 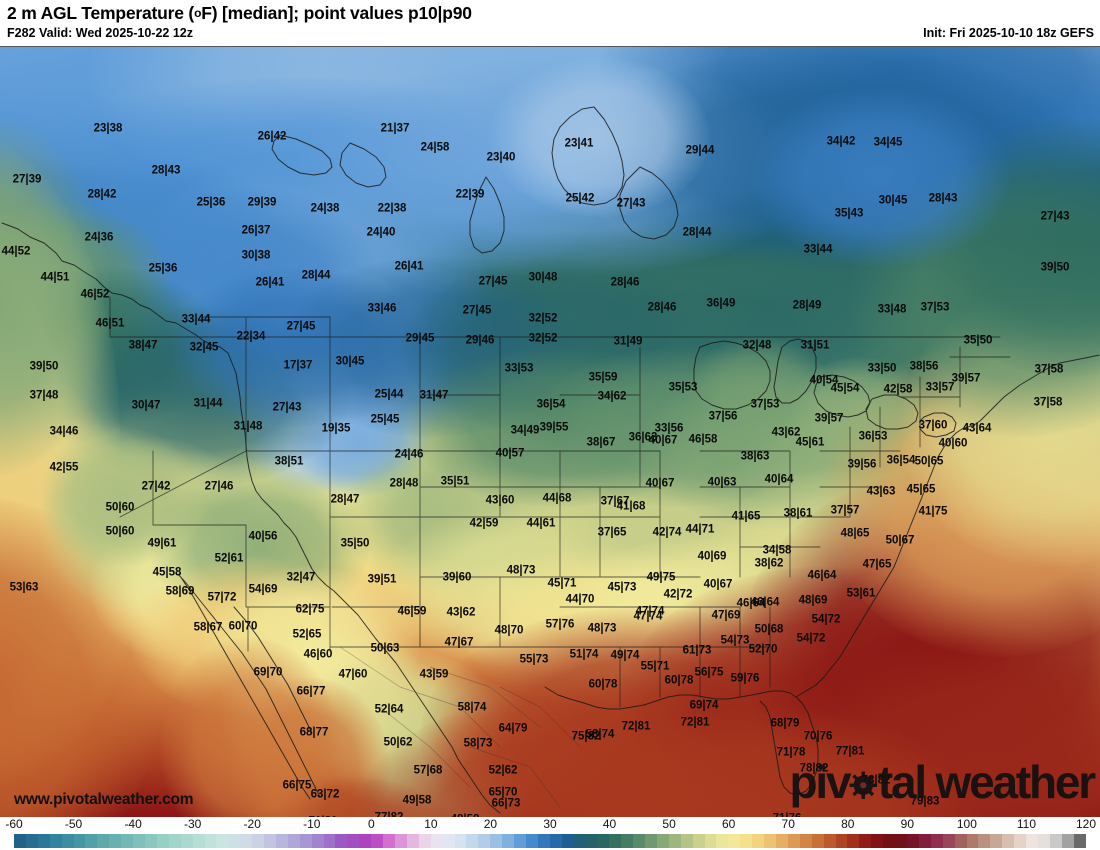 I want to click on point-value-label: 66|77, so click(x=311, y=691).